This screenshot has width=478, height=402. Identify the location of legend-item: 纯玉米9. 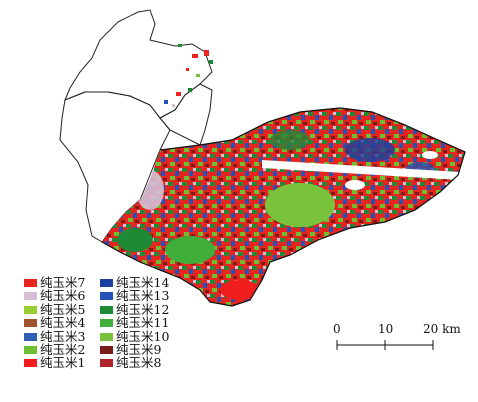
(150, 349).